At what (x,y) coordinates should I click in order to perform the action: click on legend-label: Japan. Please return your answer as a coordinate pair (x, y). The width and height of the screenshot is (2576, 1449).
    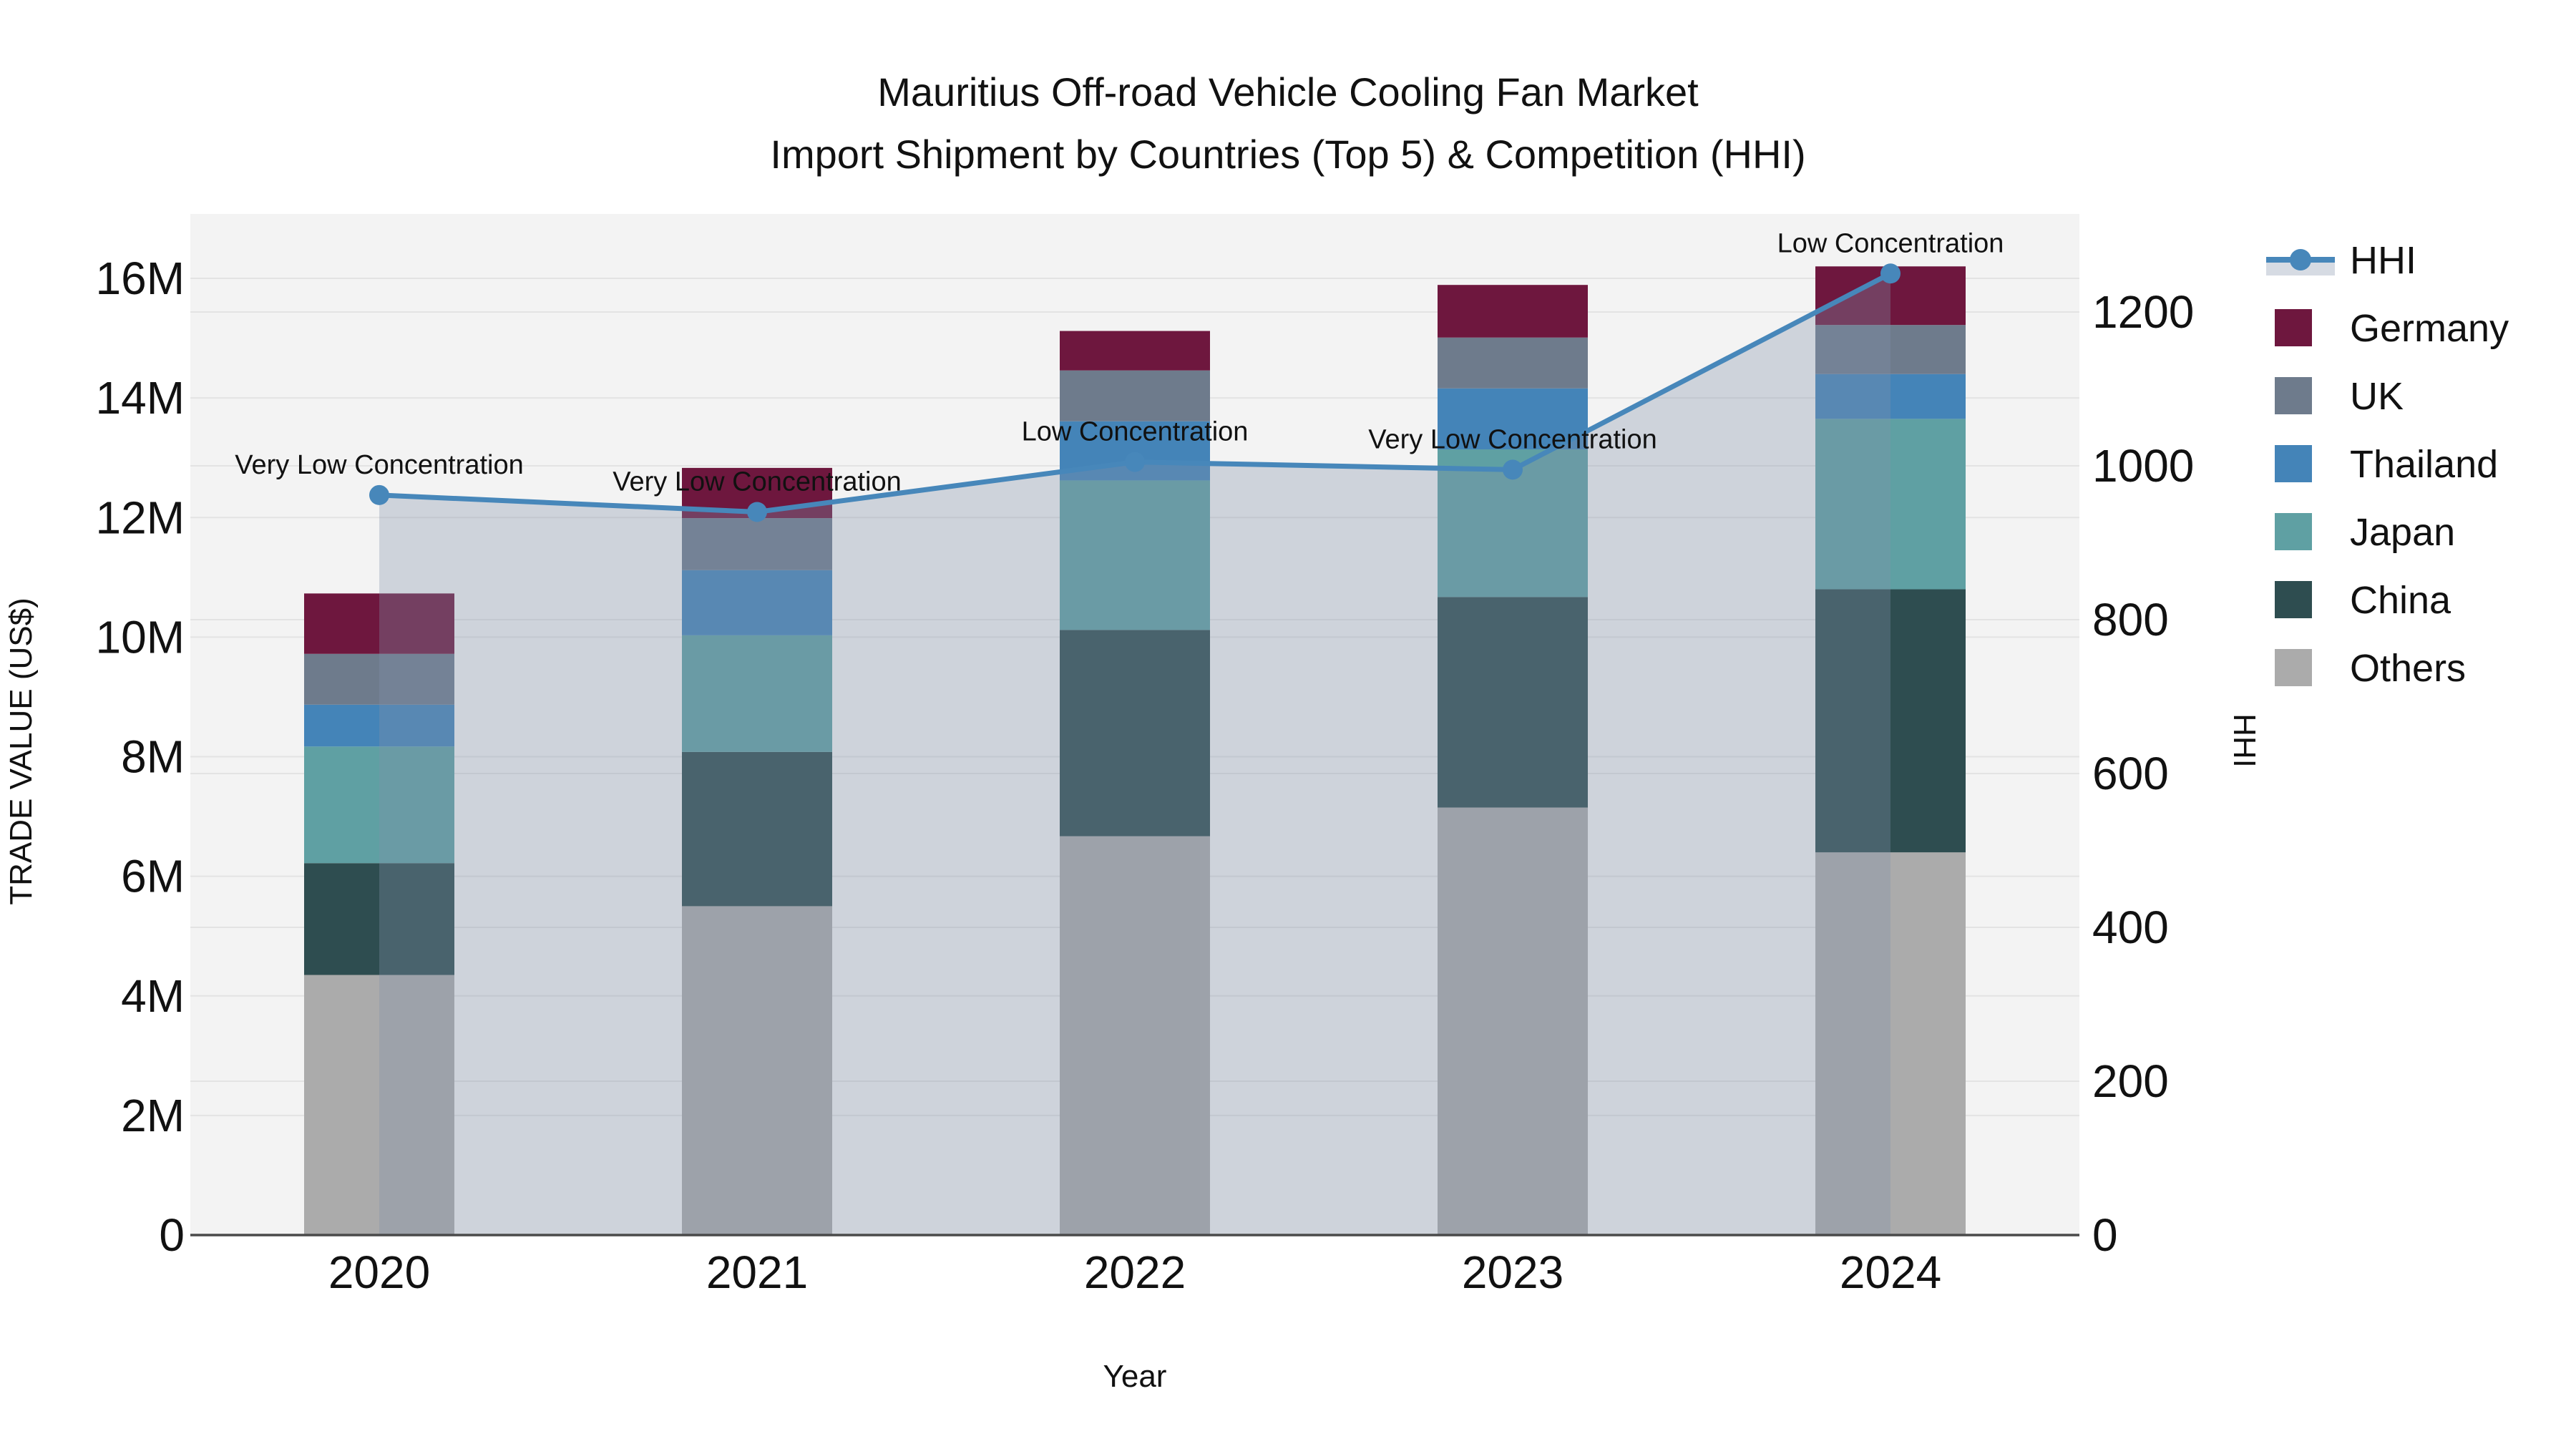
    Looking at the image, I should click on (2402, 532).